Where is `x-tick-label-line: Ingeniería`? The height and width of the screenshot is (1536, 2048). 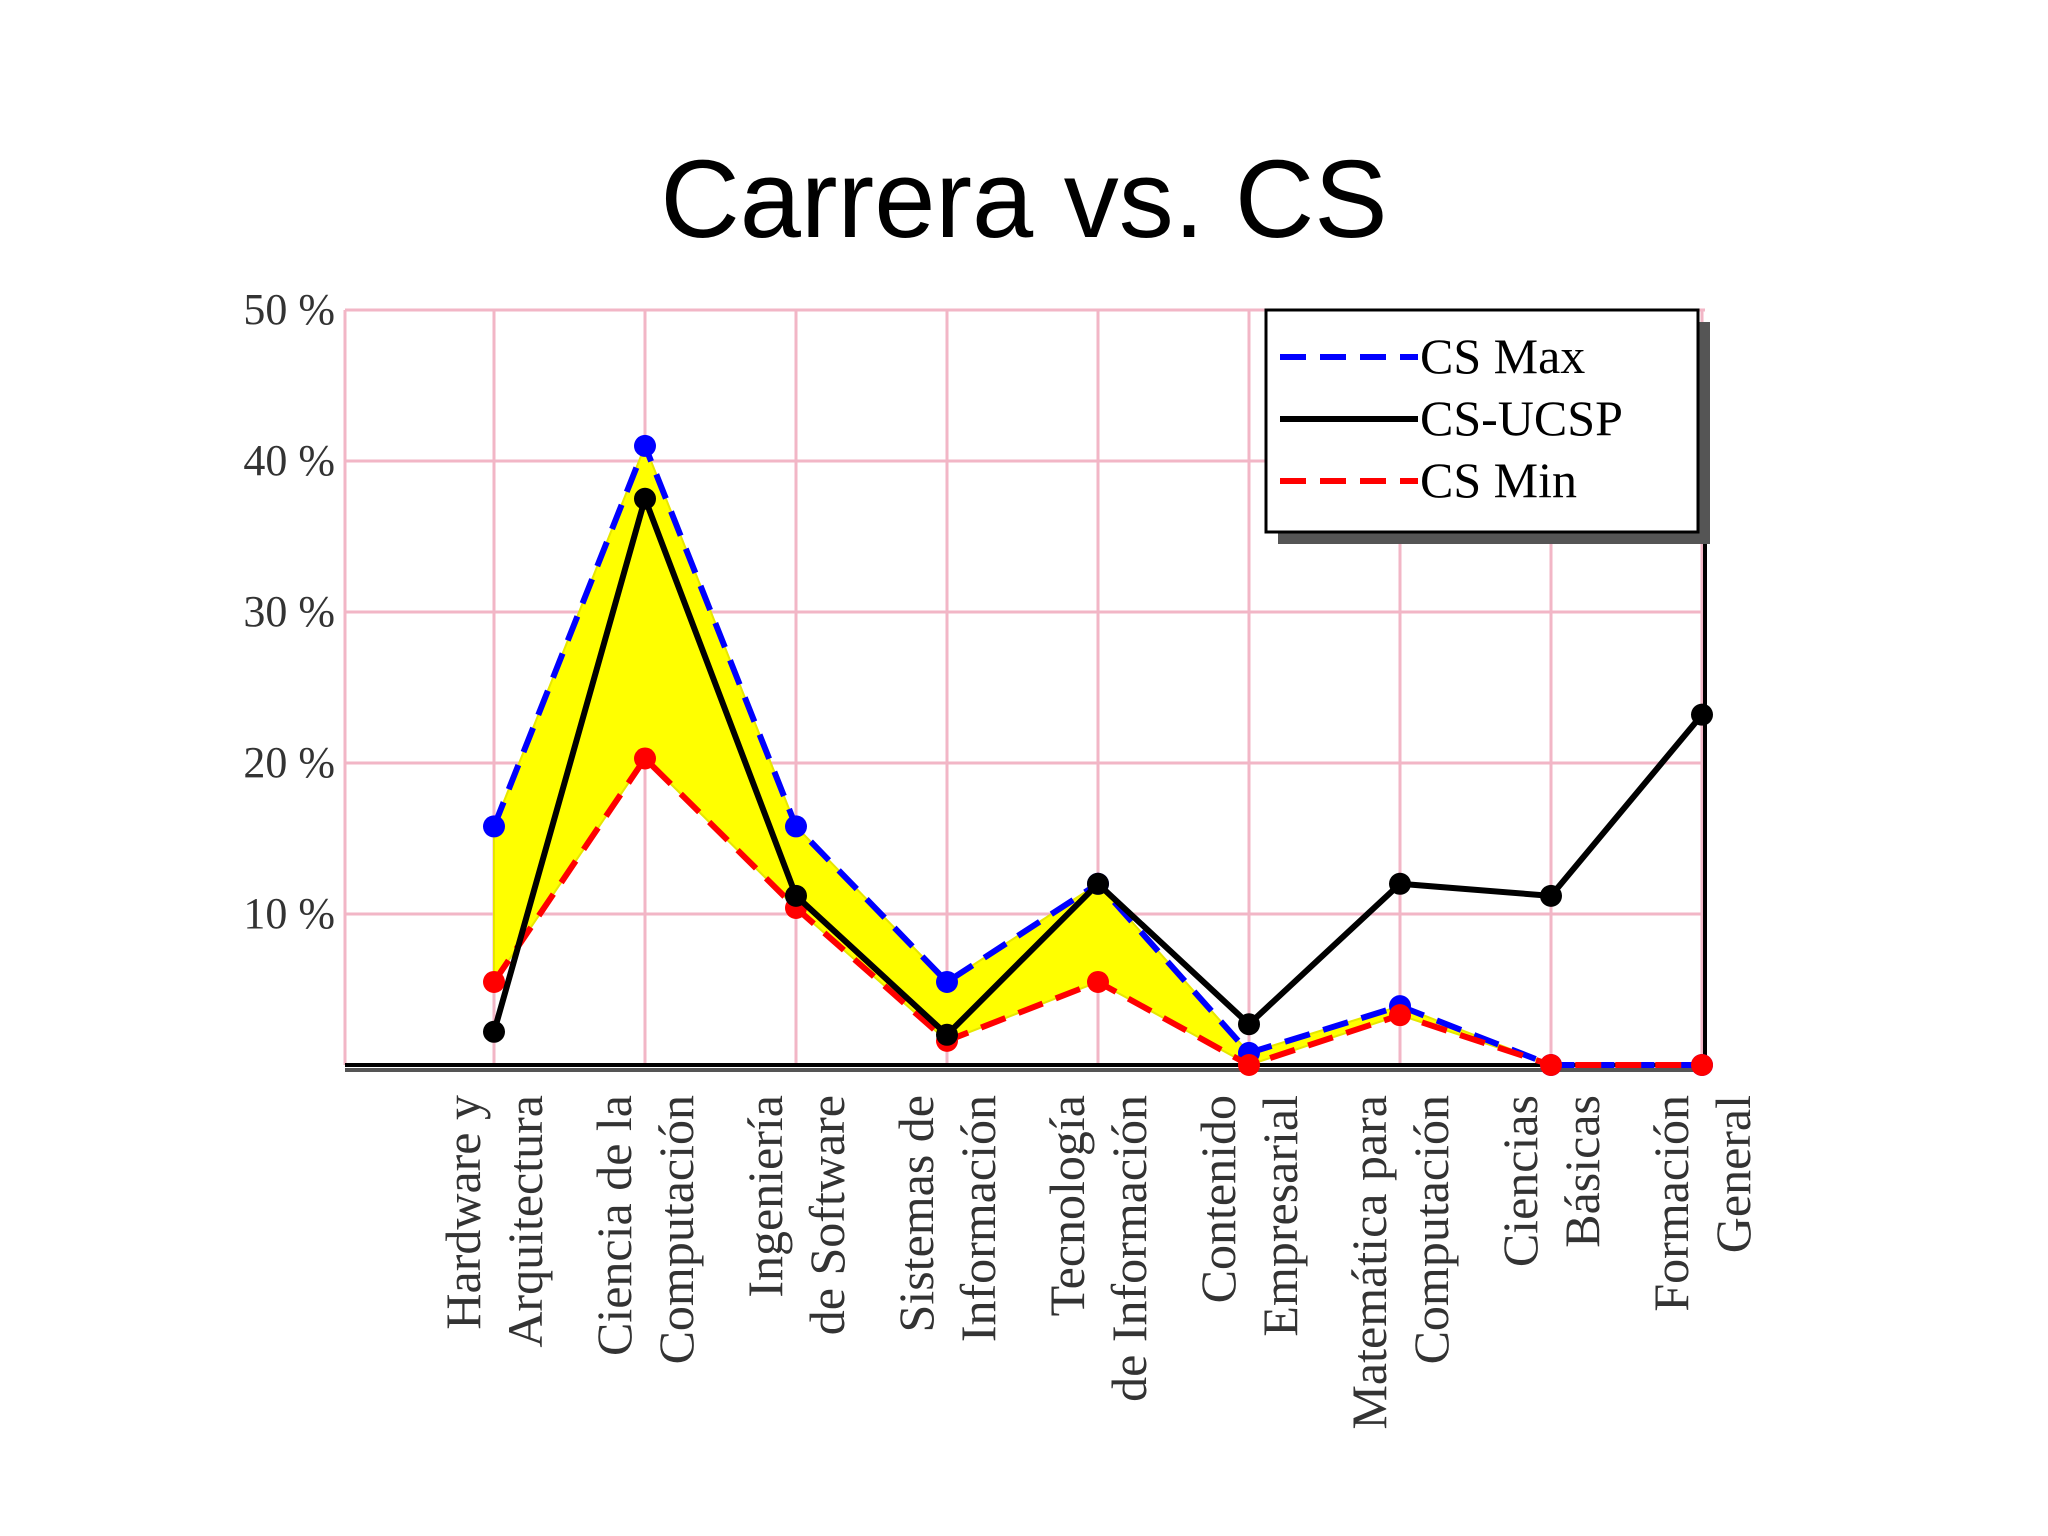 x-tick-label-line: Ingeniería is located at coordinates (765, 1196).